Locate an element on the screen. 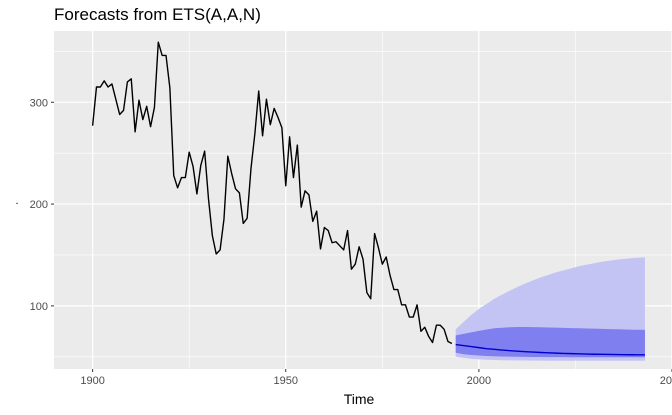  x-tick-label: 1950 is located at coordinates (286, 381).